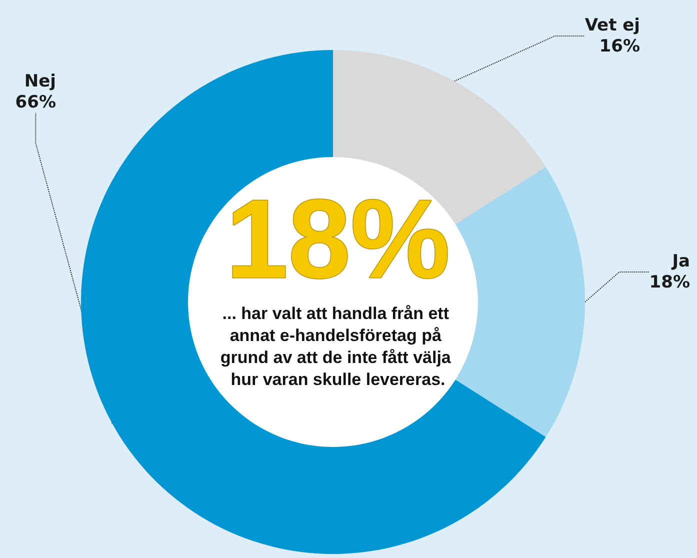 This screenshot has width=697, height=558. What do you see at coordinates (35, 102) in the screenshot?
I see `data-label: 66%` at bounding box center [35, 102].